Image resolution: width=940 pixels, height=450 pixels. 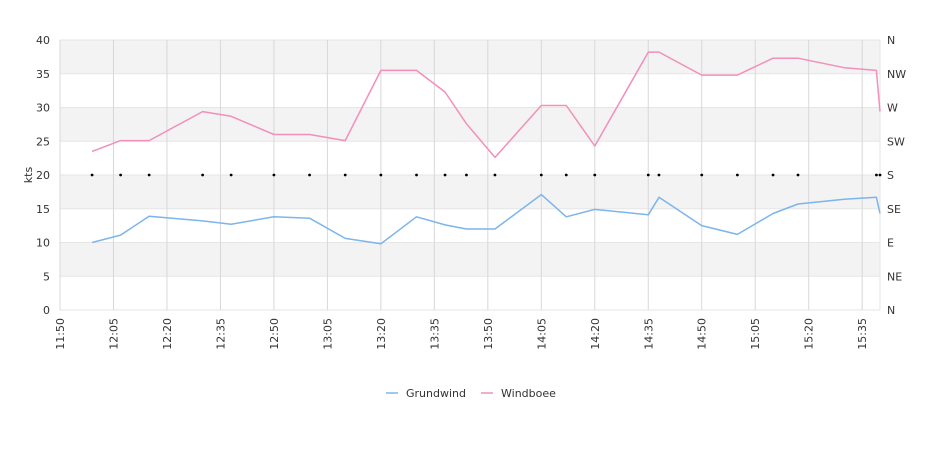 I want to click on y-axis-ticks: 0 5 10 15 20 25 30 35 40, so click(x=43, y=175).